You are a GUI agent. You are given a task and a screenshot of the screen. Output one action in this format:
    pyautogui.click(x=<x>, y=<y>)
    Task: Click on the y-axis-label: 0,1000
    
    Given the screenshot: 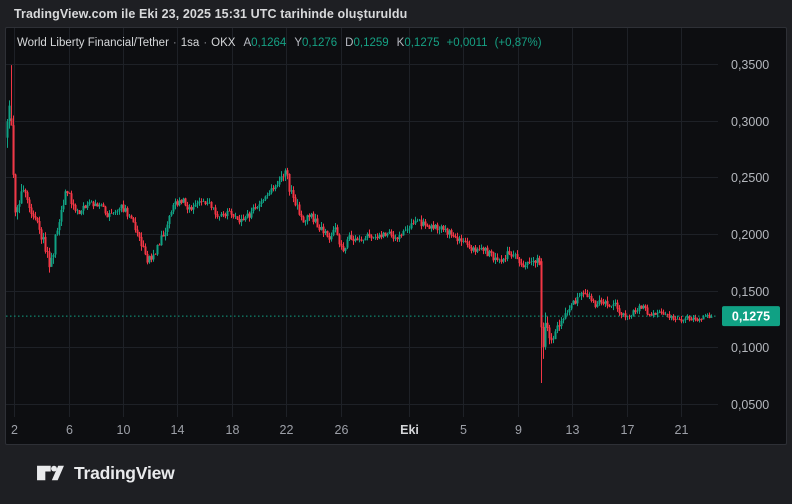 What is the action you would take?
    pyautogui.click(x=750, y=348)
    